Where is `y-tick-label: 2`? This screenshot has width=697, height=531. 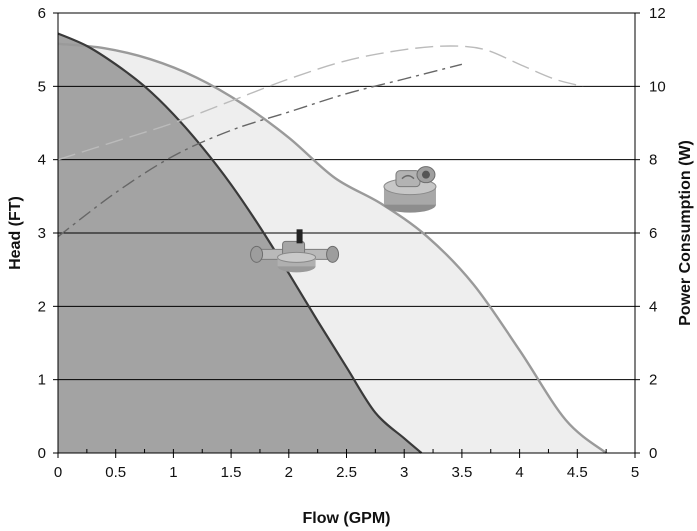
y-tick-label: 2 is located at coordinates (42, 306).